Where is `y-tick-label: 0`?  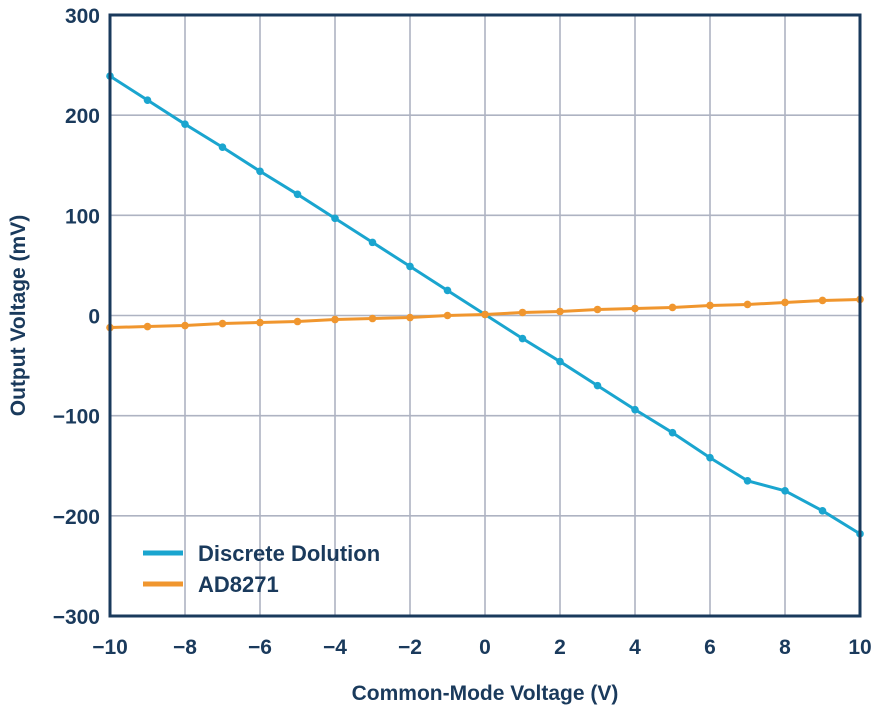
y-tick-label: 0 is located at coordinates (94, 317).